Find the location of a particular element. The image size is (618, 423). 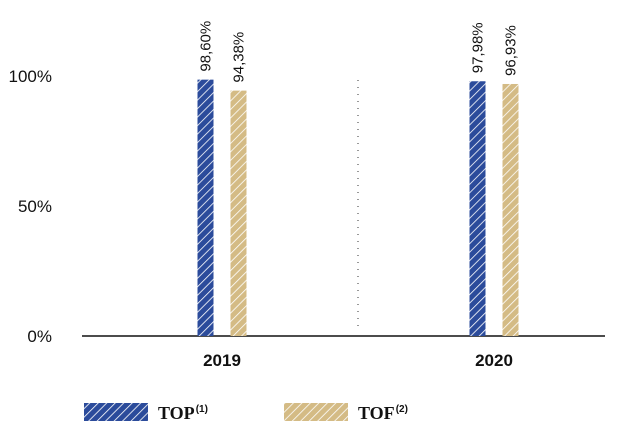

bar-tof-2019 is located at coordinates (238, 213).